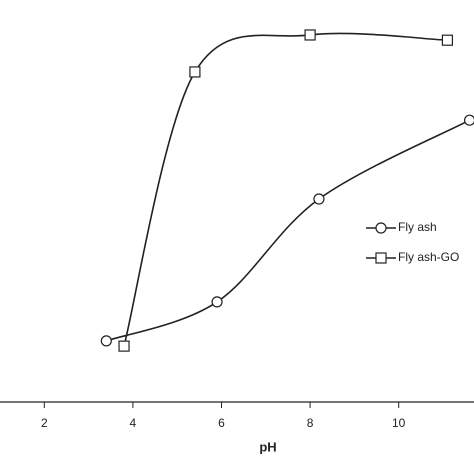 This screenshot has height=474, width=474. Describe the element at coordinates (428, 257) in the screenshot. I see `legend-label: Fly ash-GO` at that location.